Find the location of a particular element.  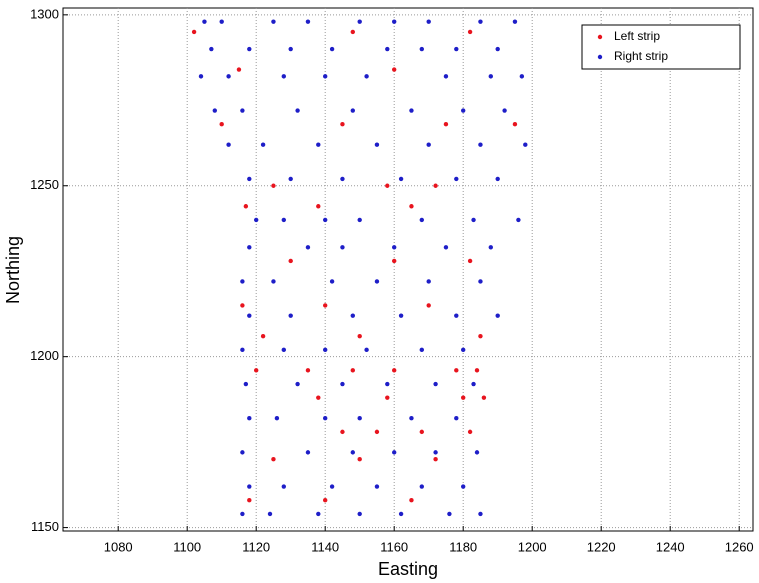

y-tick-label: 1250 is located at coordinates (44, 184).